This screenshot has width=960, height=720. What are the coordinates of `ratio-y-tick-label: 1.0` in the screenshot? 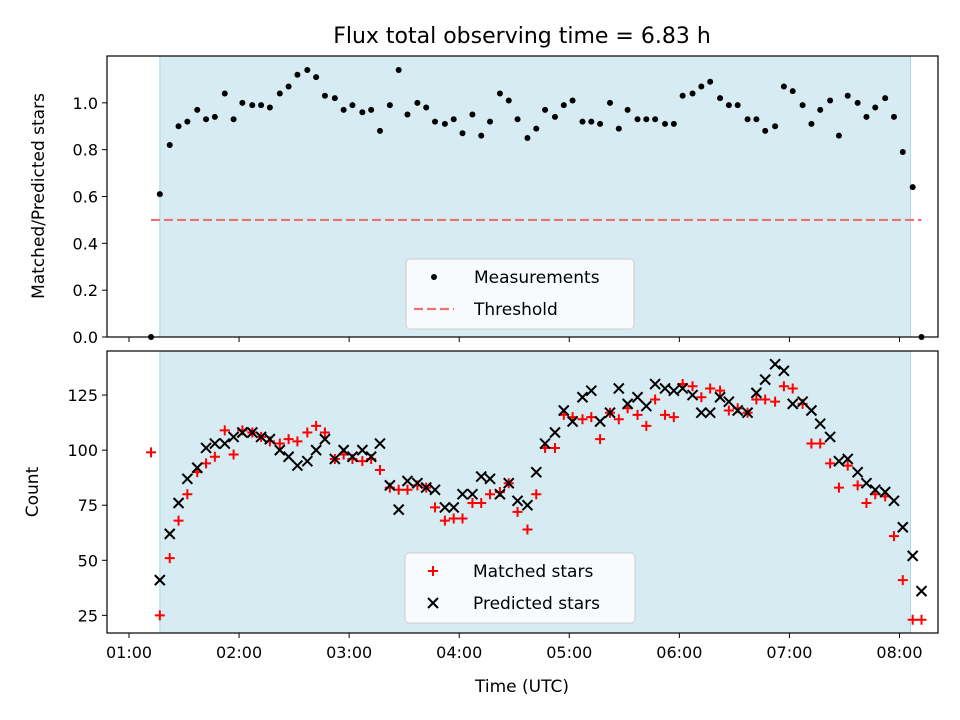 It's located at (85, 103).